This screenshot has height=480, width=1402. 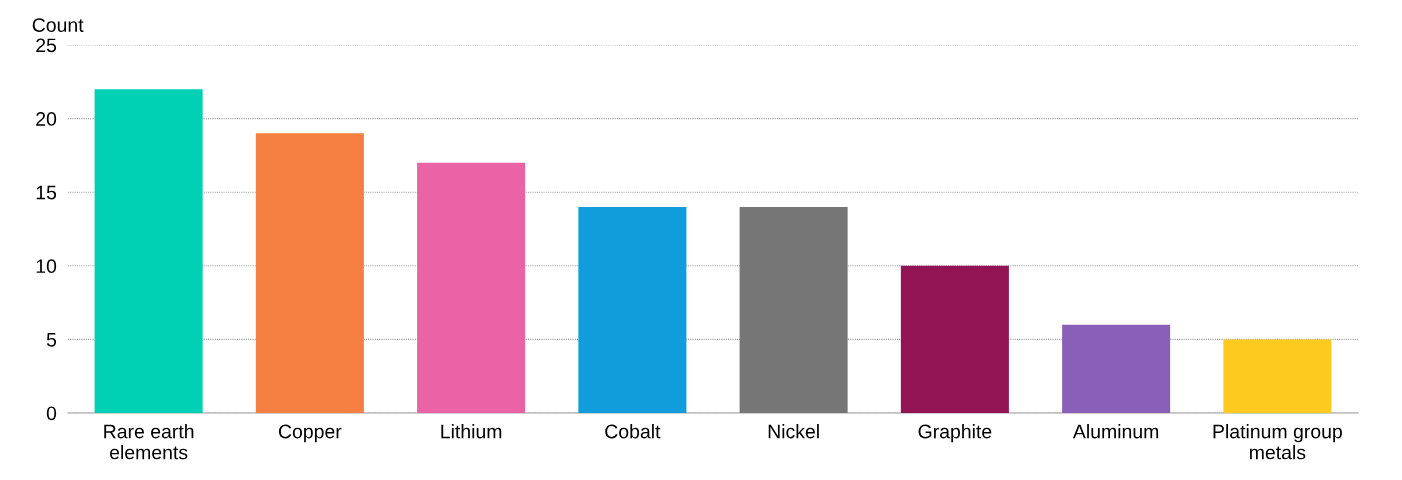 What do you see at coordinates (471, 431) in the screenshot?
I see `x-tick-label: Lithium` at bounding box center [471, 431].